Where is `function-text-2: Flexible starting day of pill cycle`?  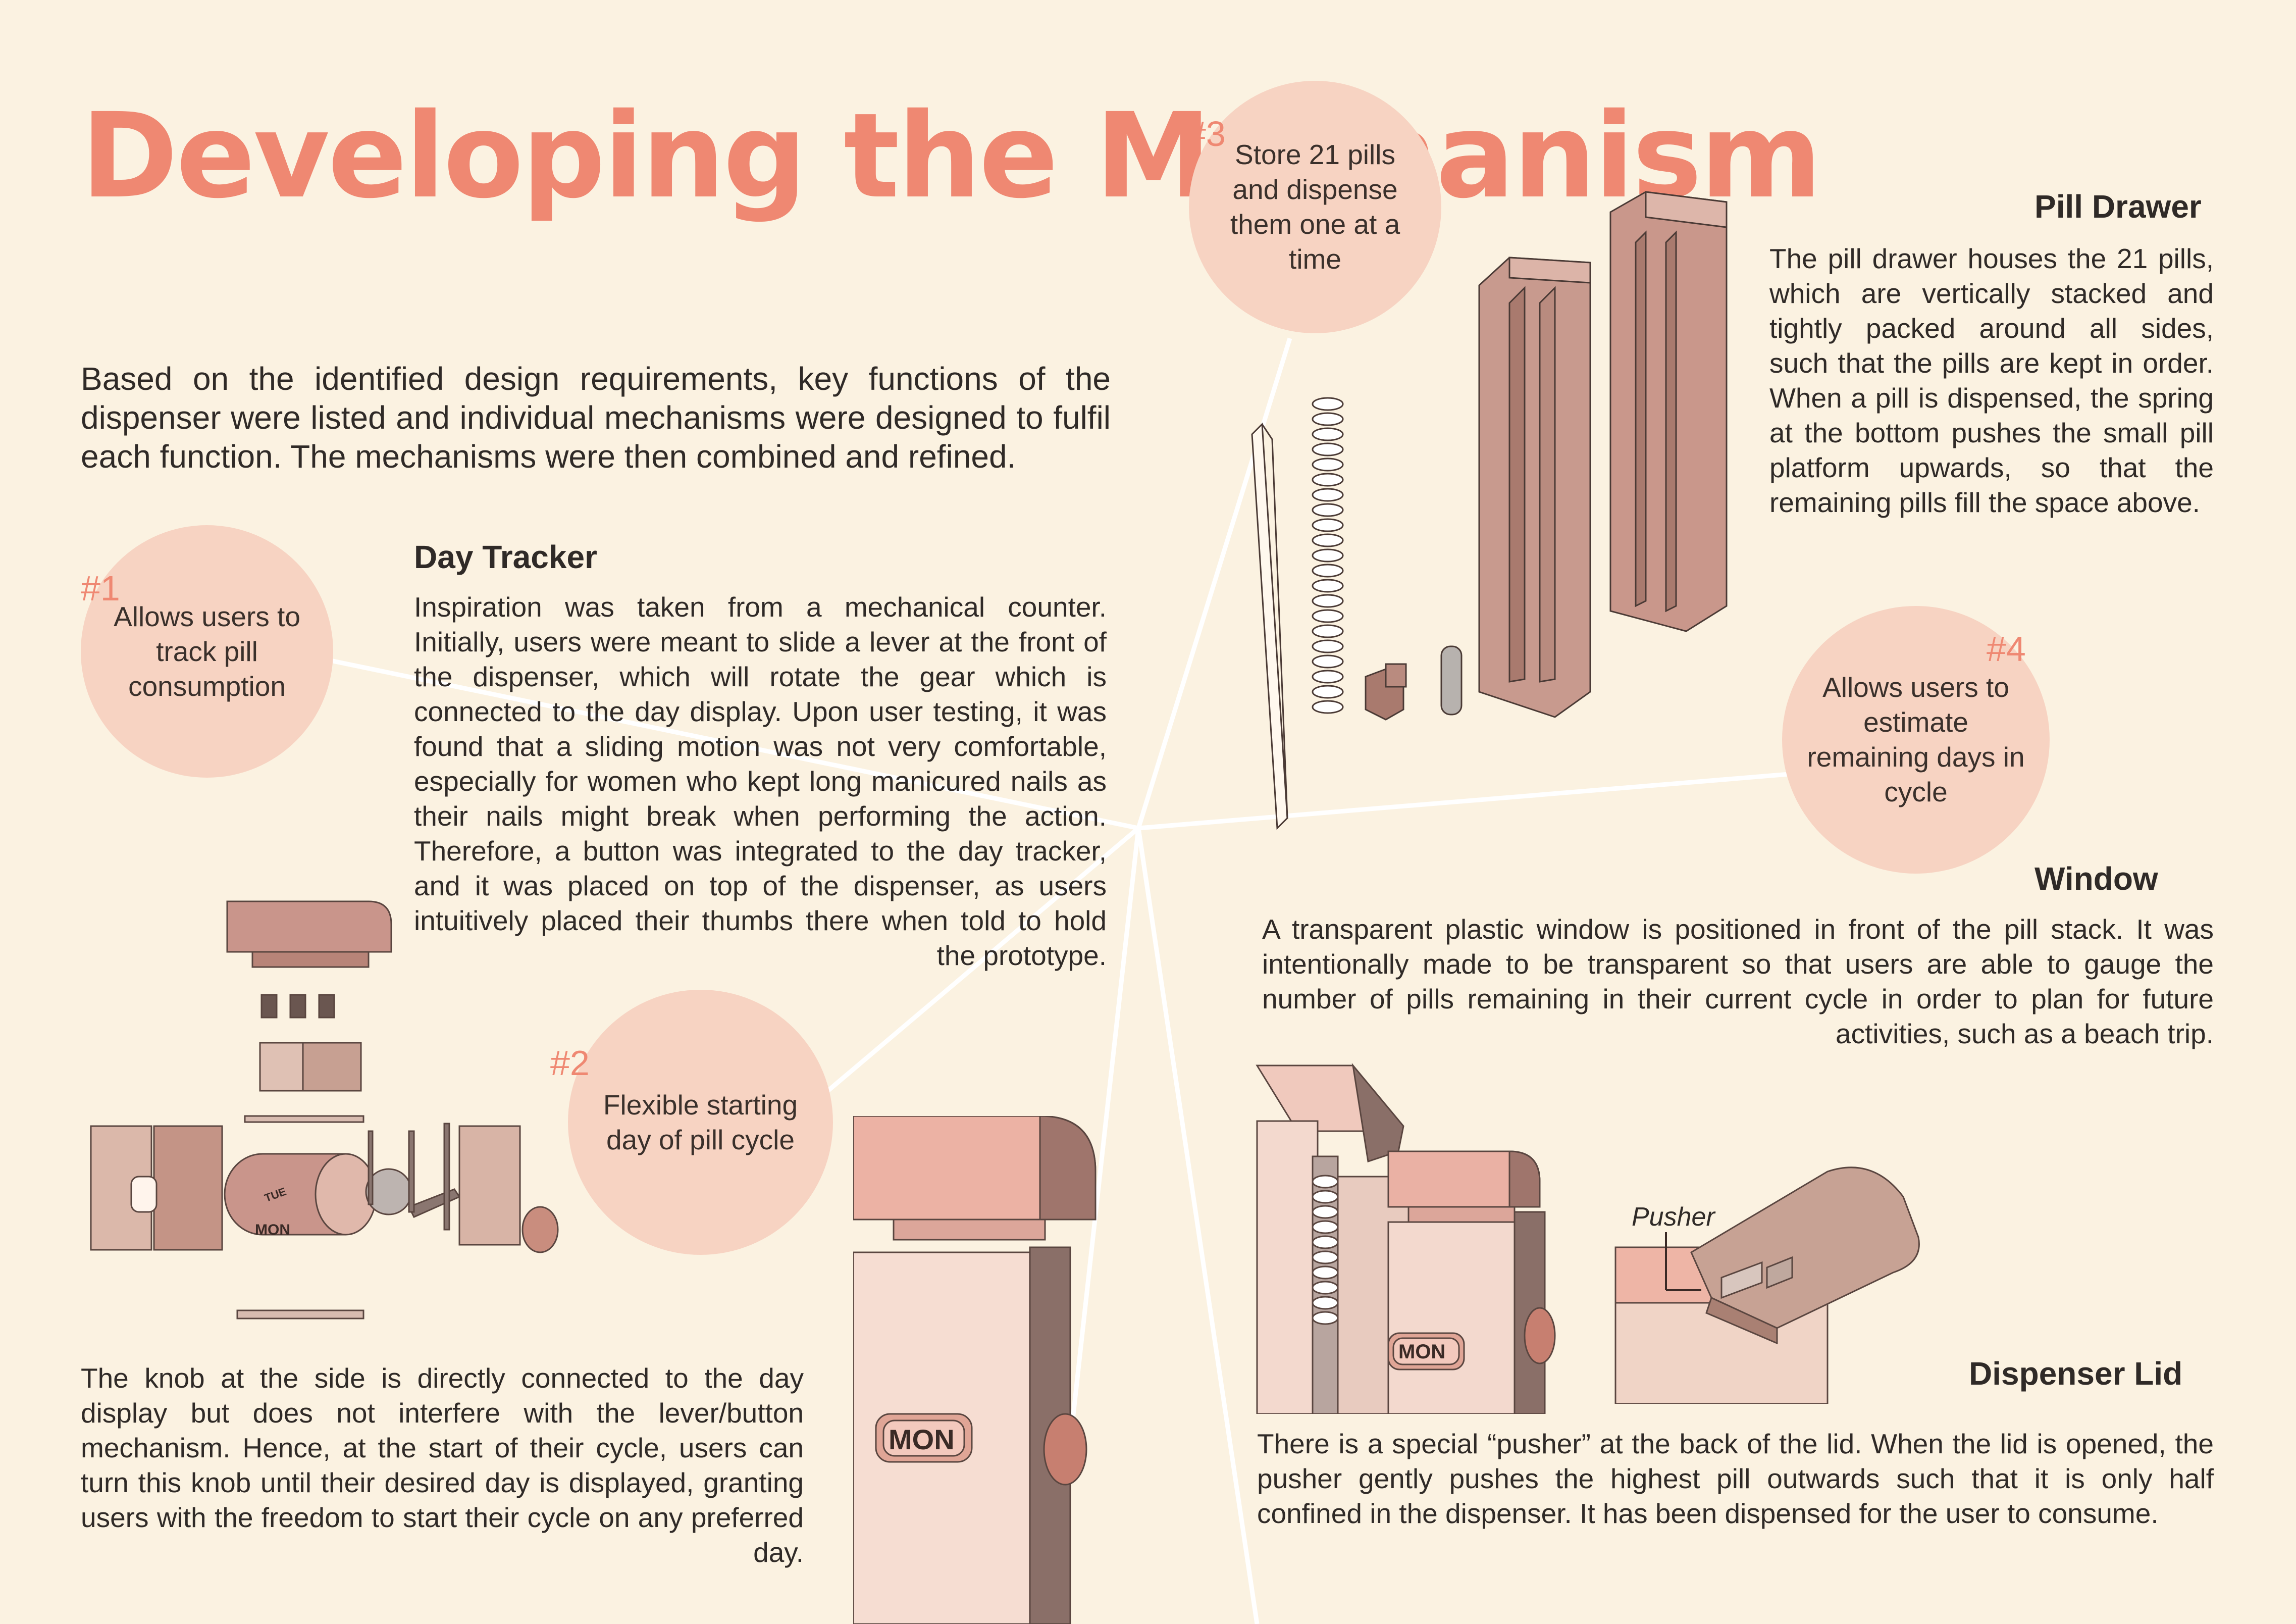
function-text-2: Flexible starting day of pill cycle is located at coordinates (700, 1122).